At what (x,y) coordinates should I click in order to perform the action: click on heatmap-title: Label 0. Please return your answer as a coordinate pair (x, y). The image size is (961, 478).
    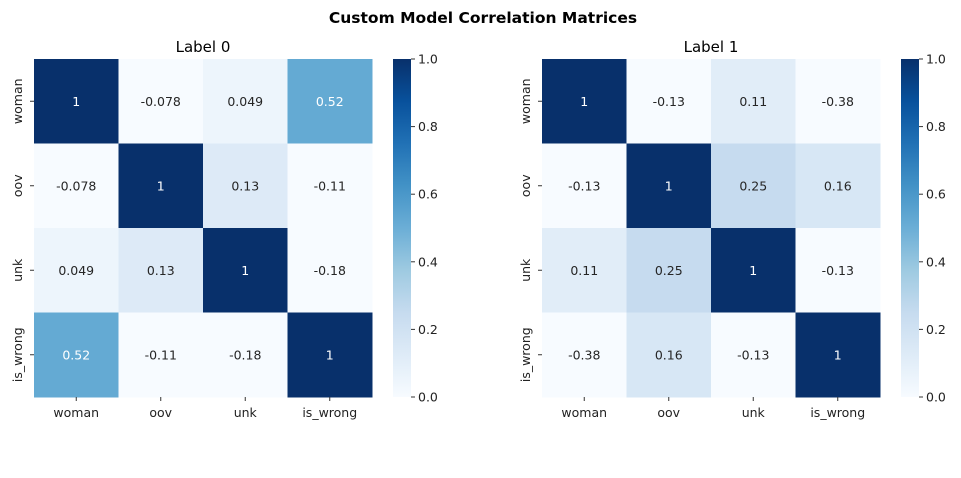
    Looking at the image, I should click on (203, 47).